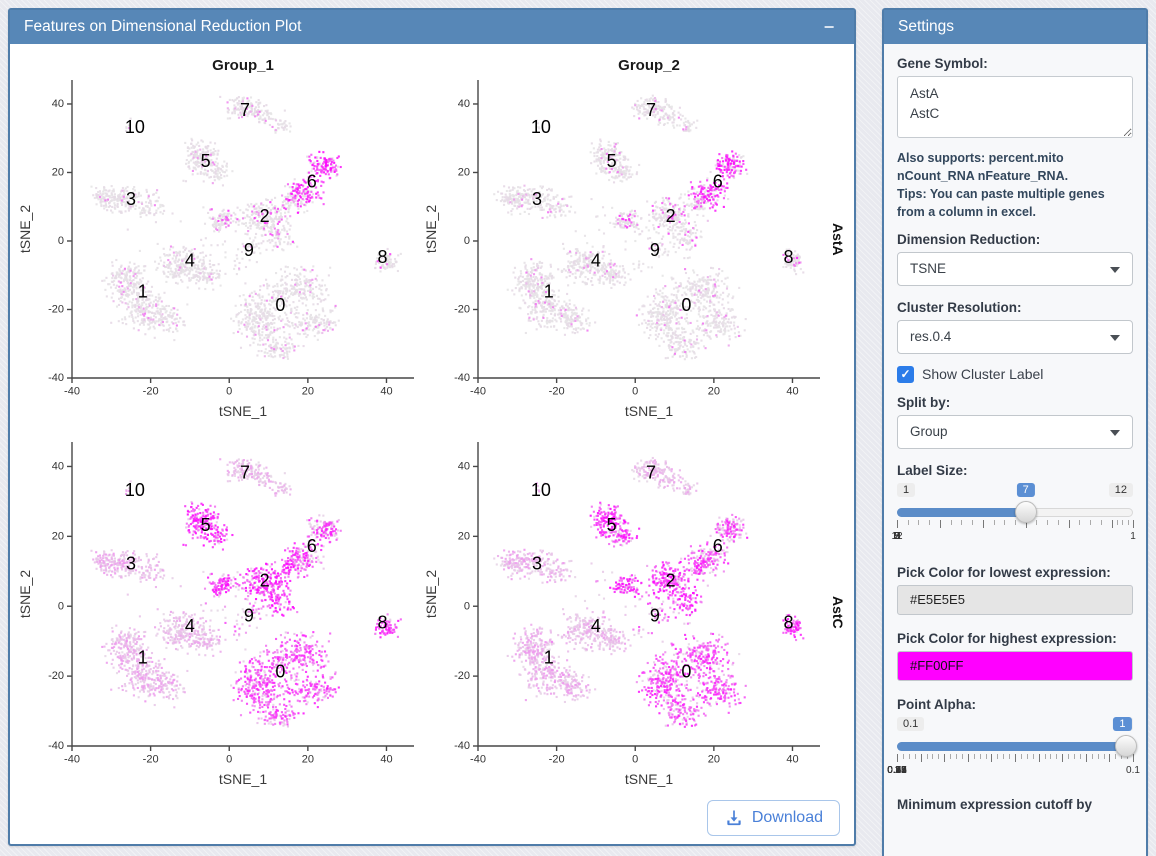  What do you see at coordinates (838, 612) in the screenshot?
I see `strip-label-astc: AstC` at bounding box center [838, 612].